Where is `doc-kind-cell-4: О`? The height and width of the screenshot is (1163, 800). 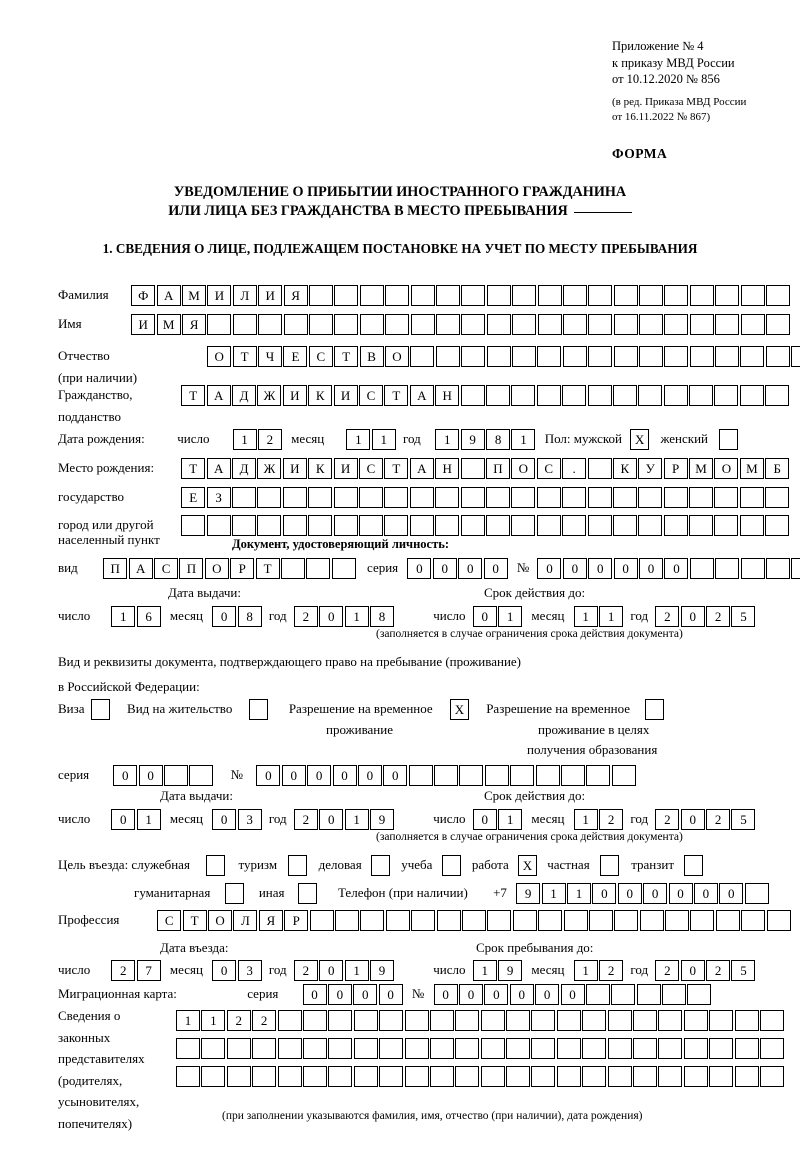
doc-kind-cell-4: О is located at coordinates (216, 568).